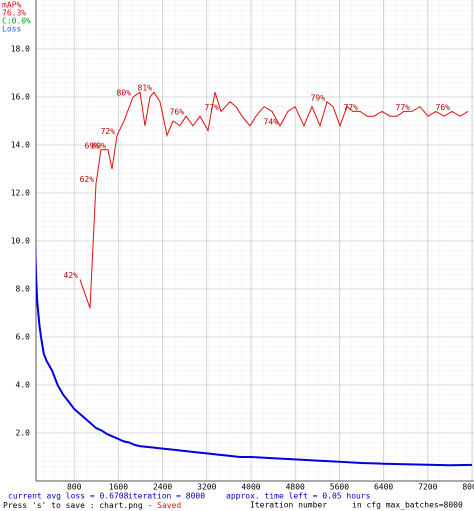 This screenshot has width=474, height=511. I want to click on legend-loss: Loss, so click(11, 29).